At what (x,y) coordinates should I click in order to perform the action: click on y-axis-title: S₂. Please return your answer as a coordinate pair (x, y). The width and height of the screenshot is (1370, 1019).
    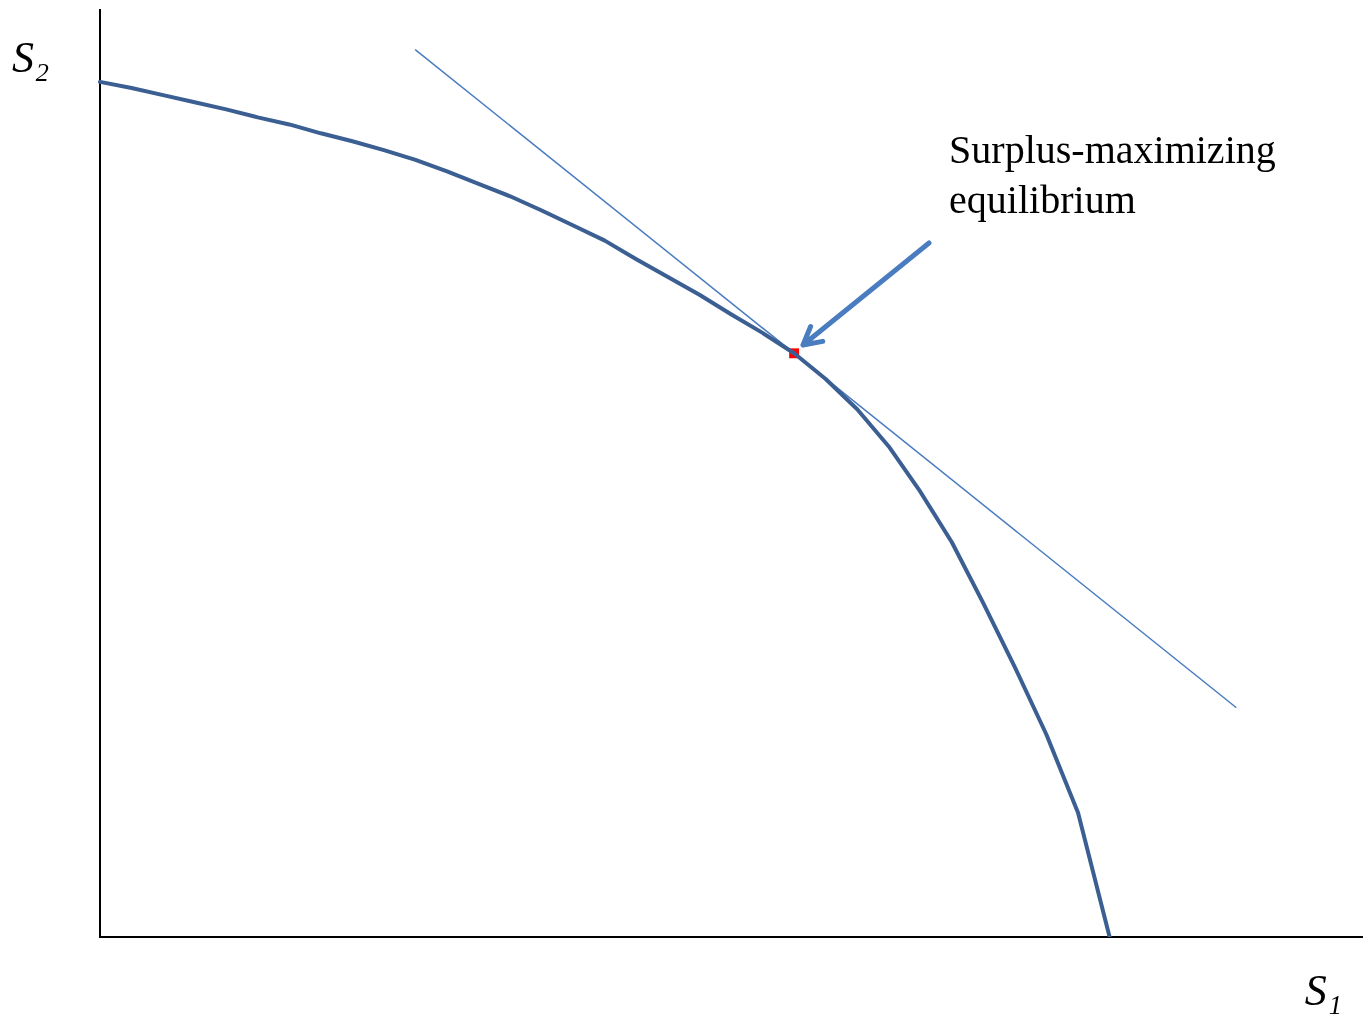
    Looking at the image, I should click on (31, 57).